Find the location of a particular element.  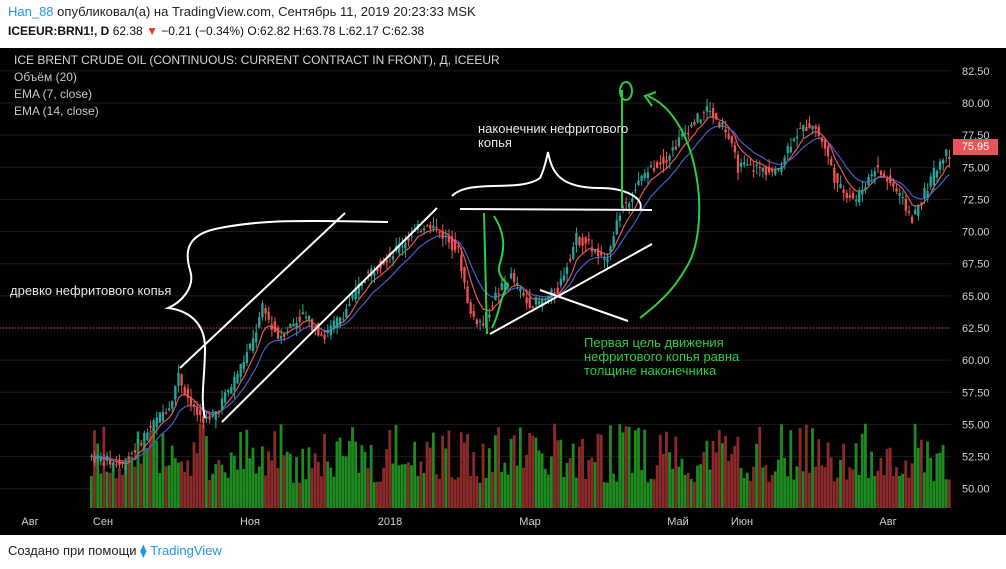

y-tick-label: 55.00 is located at coordinates (976, 425).